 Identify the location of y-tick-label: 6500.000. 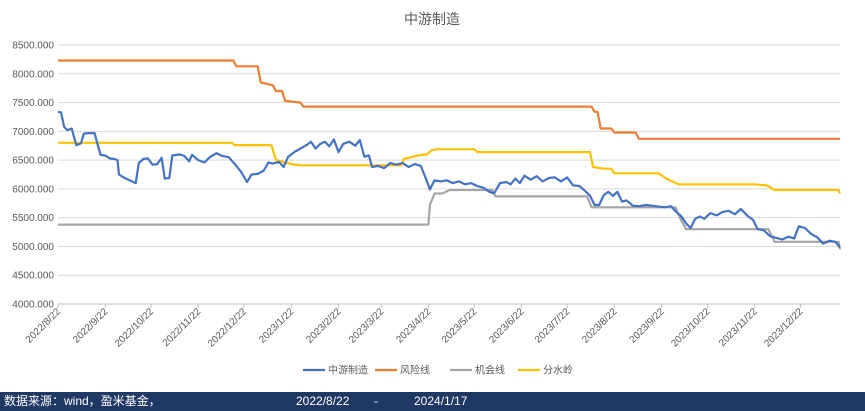
(33, 161).